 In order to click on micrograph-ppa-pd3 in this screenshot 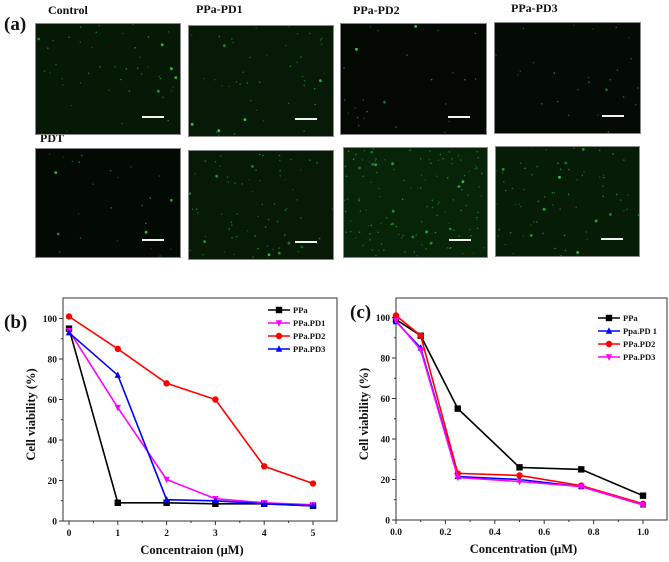, I will do `click(567, 78)`.